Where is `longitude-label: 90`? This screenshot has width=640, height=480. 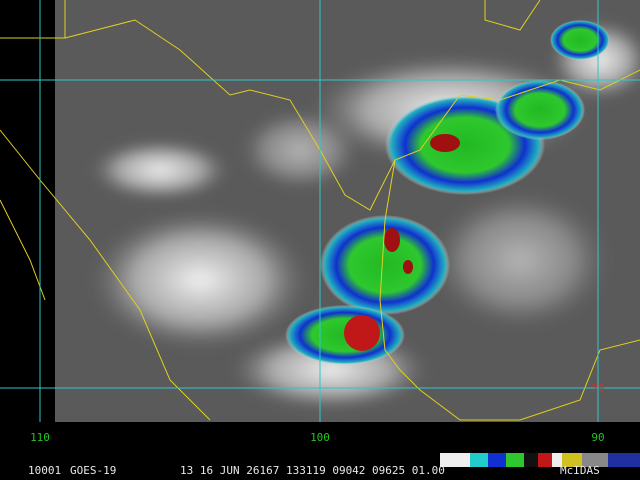
longitude-label: 90 is located at coordinates (597, 437).